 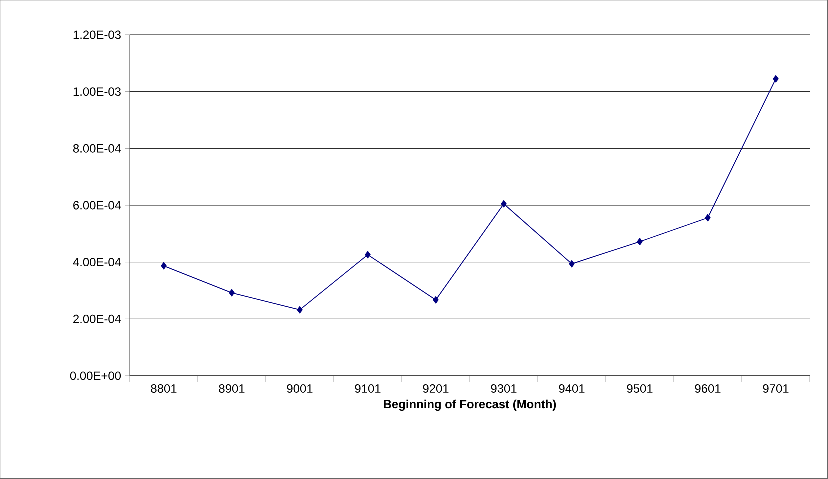 I want to click on x-tick-label: 9001, so click(x=300, y=388).